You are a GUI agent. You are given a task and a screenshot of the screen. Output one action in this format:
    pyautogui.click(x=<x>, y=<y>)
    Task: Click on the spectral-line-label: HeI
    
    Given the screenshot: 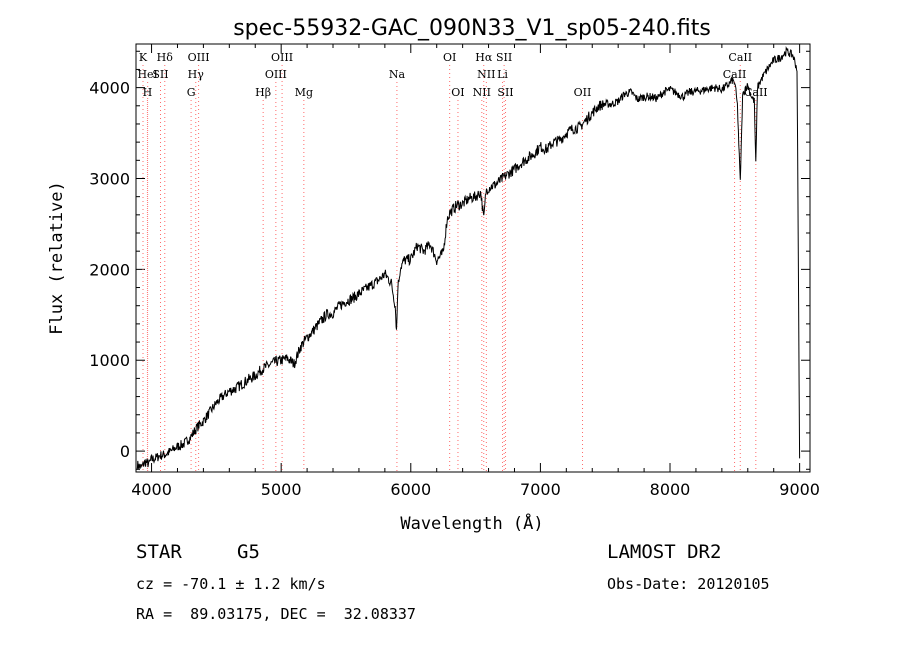 What is the action you would take?
    pyautogui.click(x=147, y=74)
    